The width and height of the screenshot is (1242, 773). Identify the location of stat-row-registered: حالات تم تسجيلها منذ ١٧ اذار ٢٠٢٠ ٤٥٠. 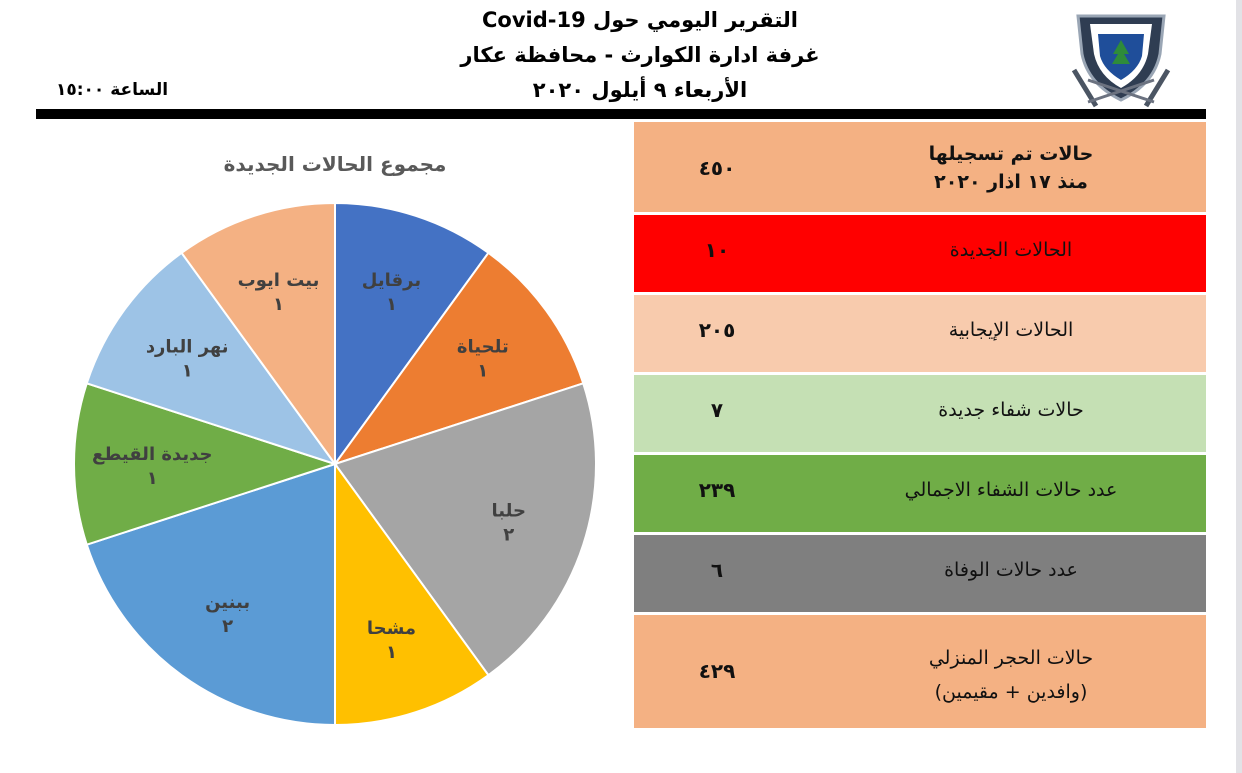
(920, 168).